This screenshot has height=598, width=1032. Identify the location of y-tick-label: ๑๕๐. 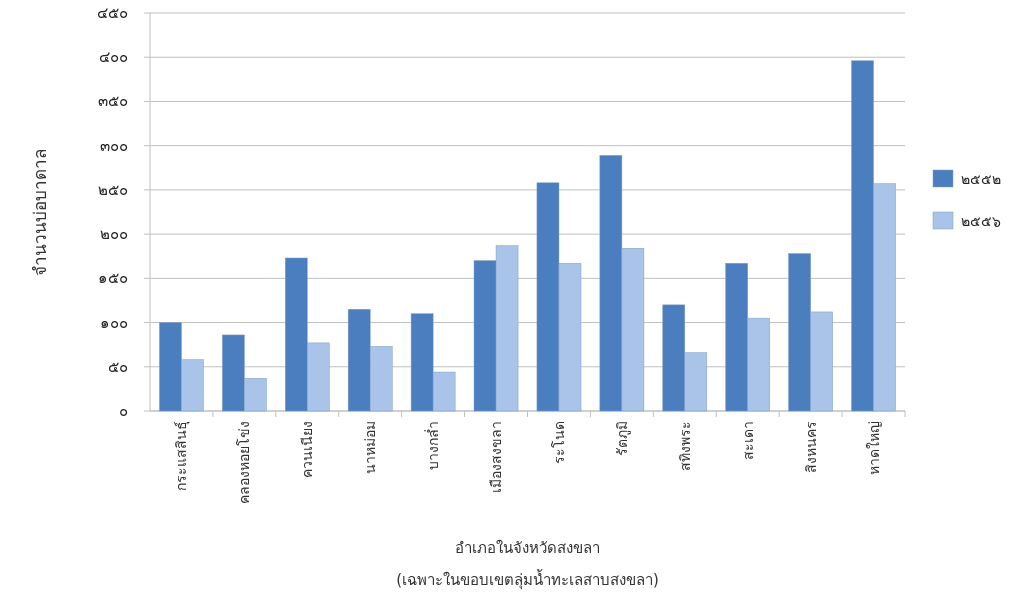
(113, 278).